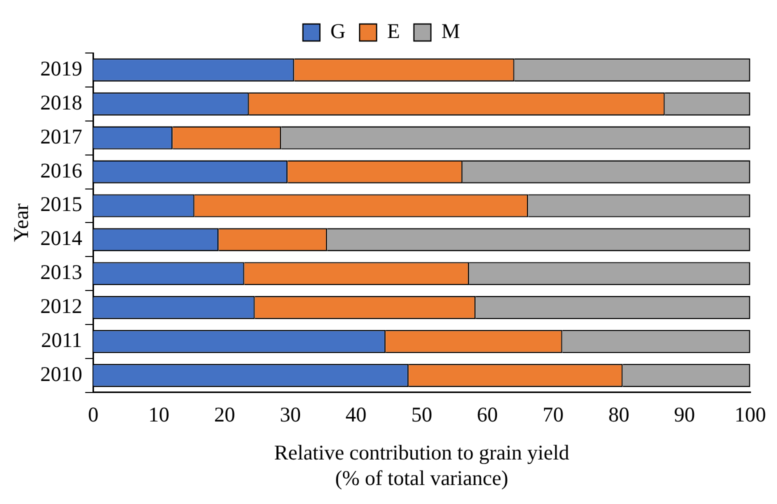 This screenshot has height=504, width=777. I want to click on legend-label: G, so click(338, 31).